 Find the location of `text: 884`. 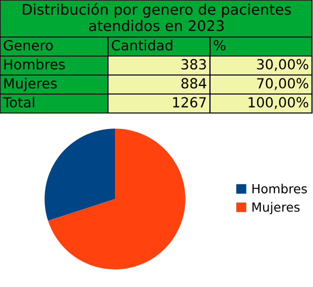

text: 884 is located at coordinates (193, 83).